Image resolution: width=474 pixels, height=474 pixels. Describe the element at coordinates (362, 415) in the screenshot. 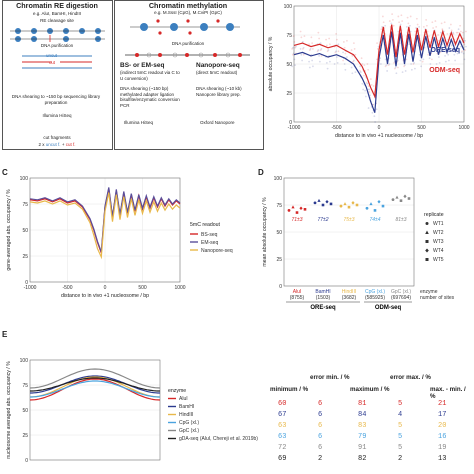

I see `table-cell: 84` at that location.